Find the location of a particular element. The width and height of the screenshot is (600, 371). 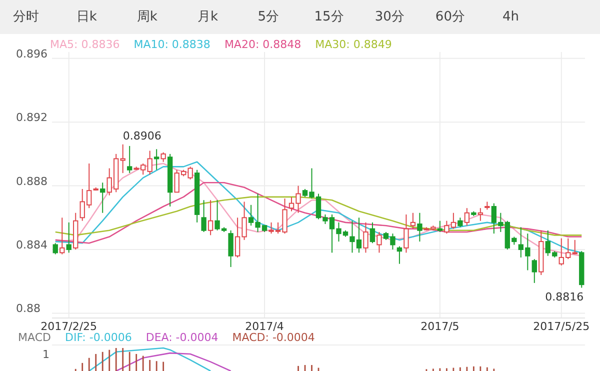

text: 5分 is located at coordinates (269, 17).